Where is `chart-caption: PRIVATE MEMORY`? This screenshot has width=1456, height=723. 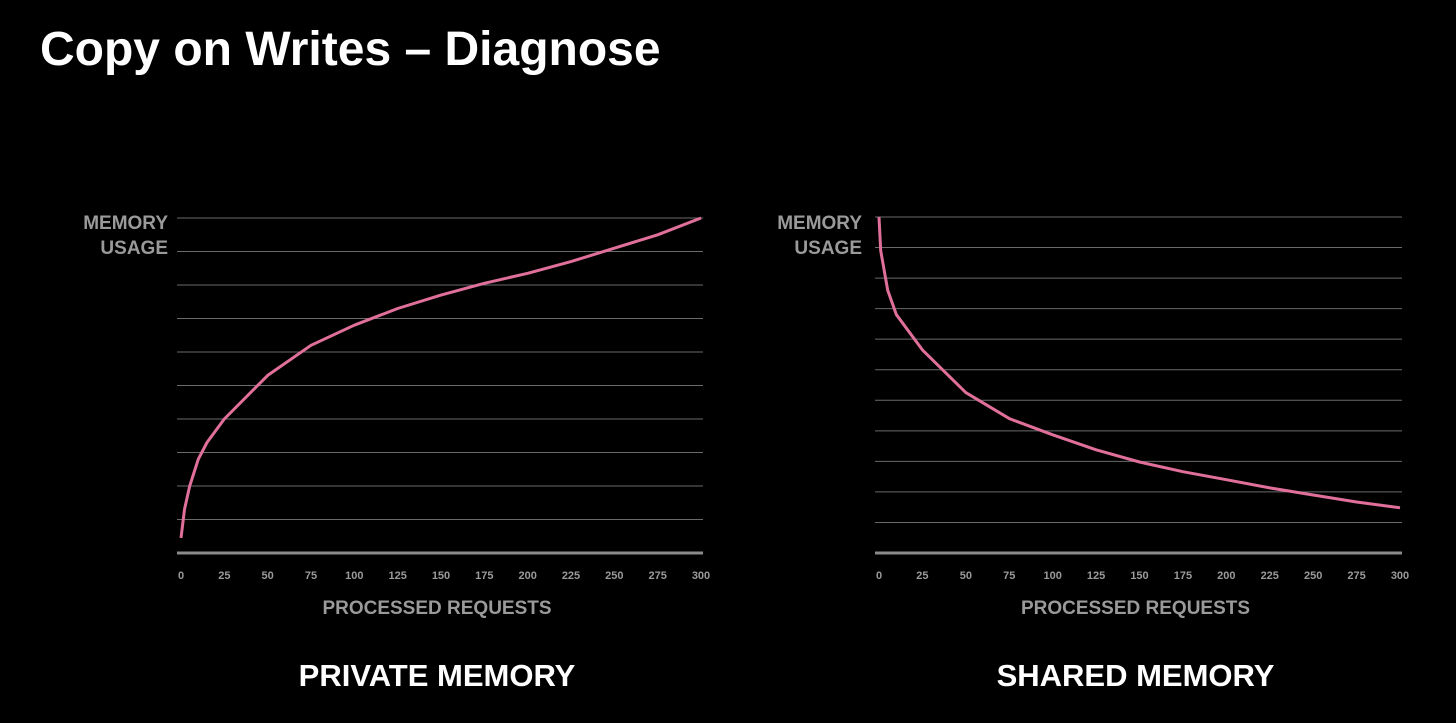 chart-caption: PRIVATE MEMORY is located at coordinates (437, 675).